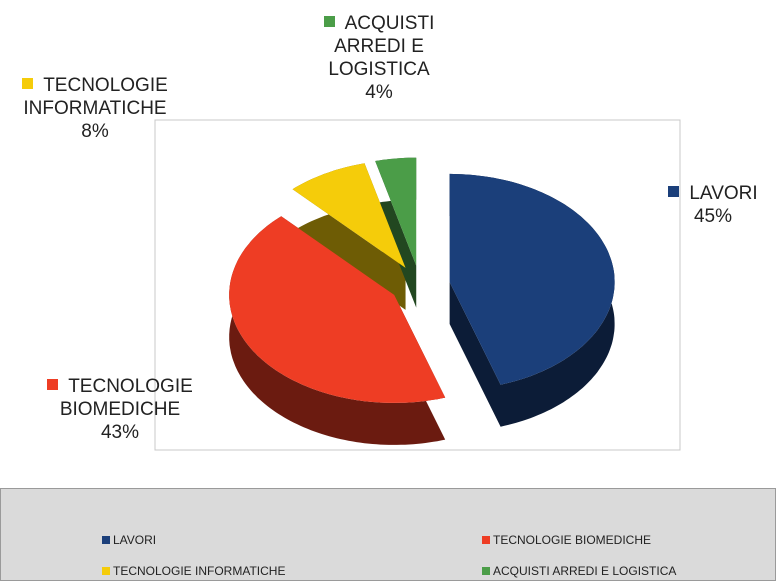  What do you see at coordinates (723, 193) in the screenshot?
I see `category-name: LAVORI` at bounding box center [723, 193].